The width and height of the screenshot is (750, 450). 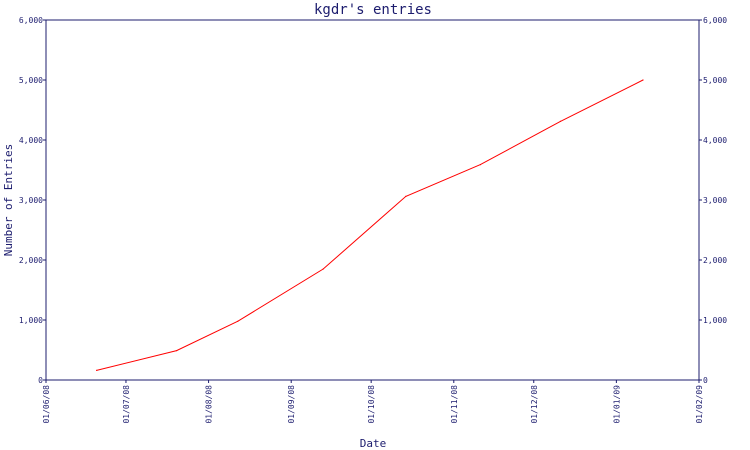 I want to click on y-tick-label-right: 2,000, so click(x=715, y=260).